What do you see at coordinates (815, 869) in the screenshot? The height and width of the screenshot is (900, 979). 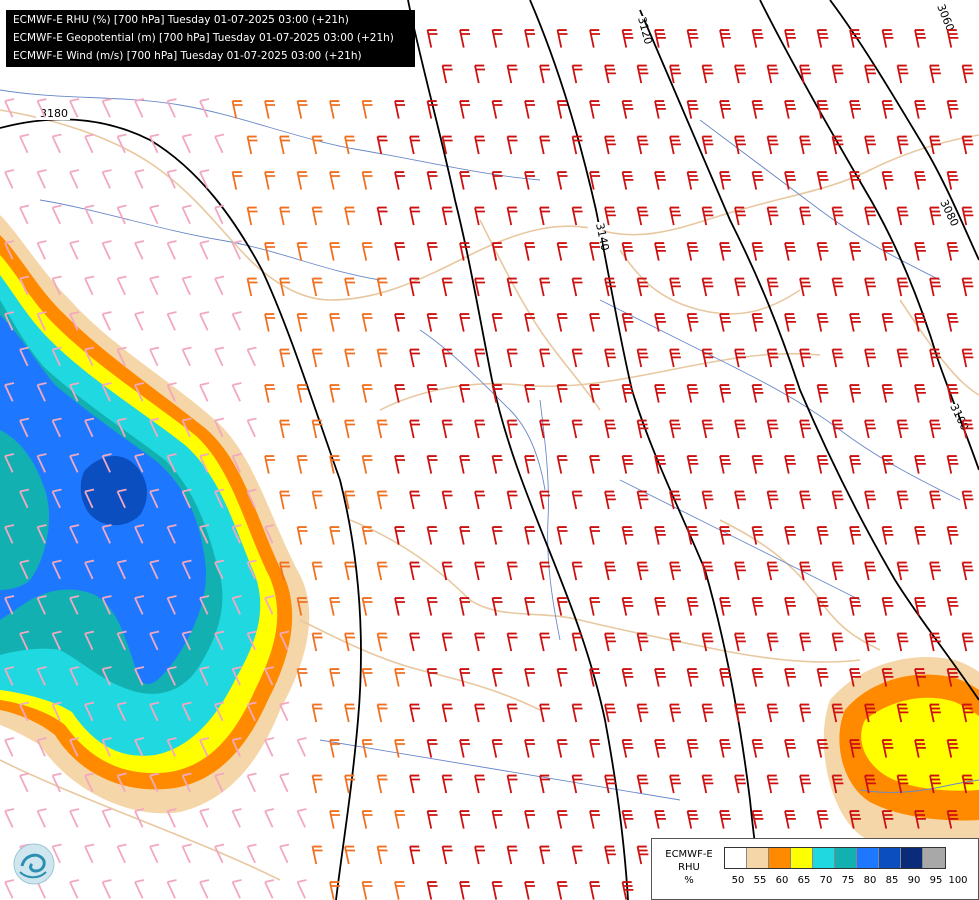 I see `rhu-legend: ECMWF-E RHU % 50 55 60 65 70 75 80 85 90 95 100` at bounding box center [815, 869].